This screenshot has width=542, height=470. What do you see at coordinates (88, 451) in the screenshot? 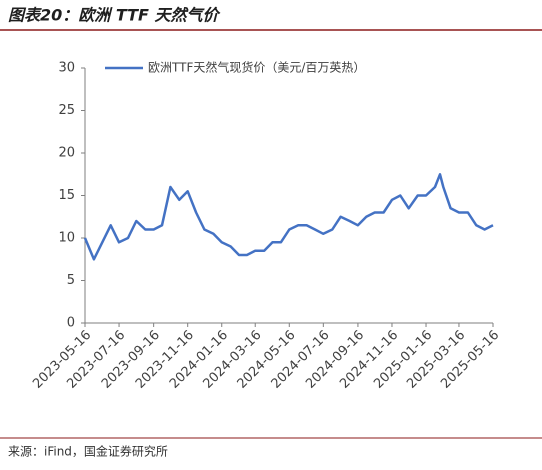
I see `source: 来源：iFind，国金证券研究所` at bounding box center [88, 451].